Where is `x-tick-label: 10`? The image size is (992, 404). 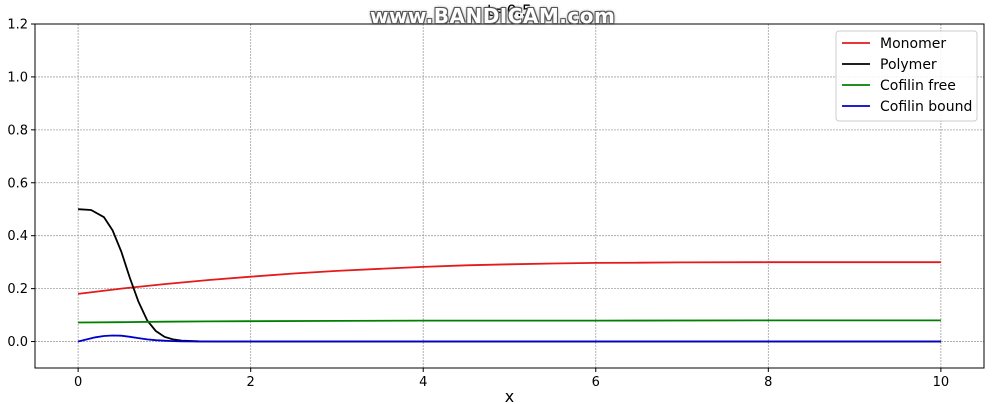 x-tick-label: 10 is located at coordinates (941, 382).